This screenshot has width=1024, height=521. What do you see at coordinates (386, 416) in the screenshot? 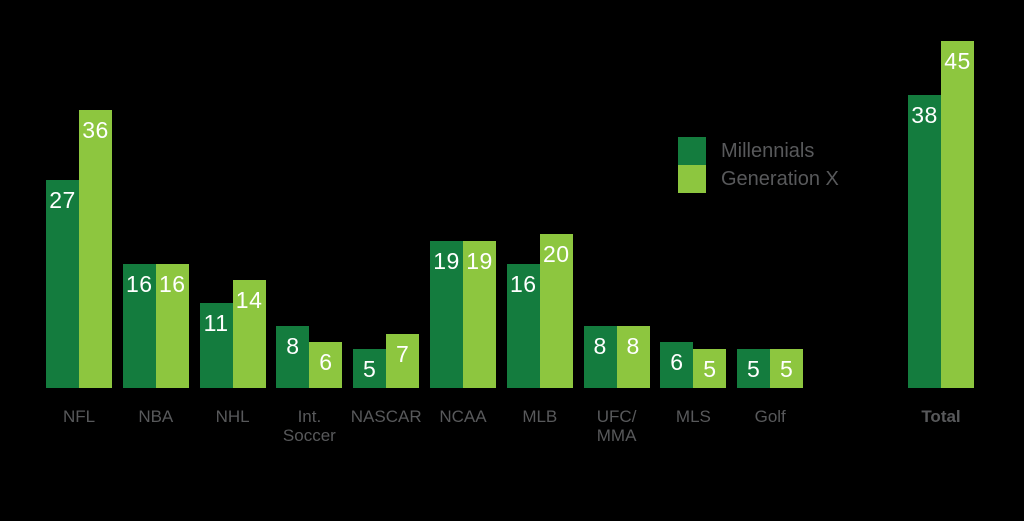
I see `category-label-nascar: NASCAR` at bounding box center [386, 416].